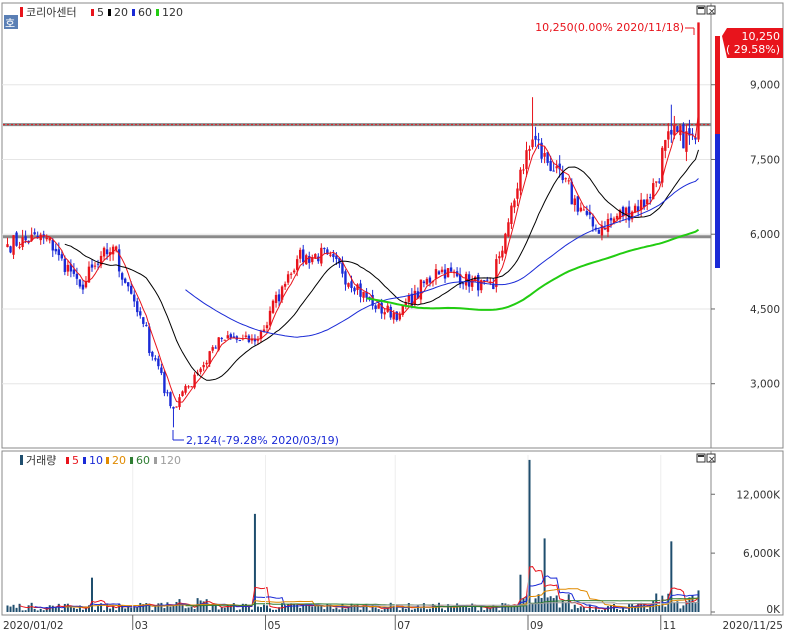  Describe the element at coordinates (92, 12) in the screenshot. I see `legend-ma5-marker` at that location.